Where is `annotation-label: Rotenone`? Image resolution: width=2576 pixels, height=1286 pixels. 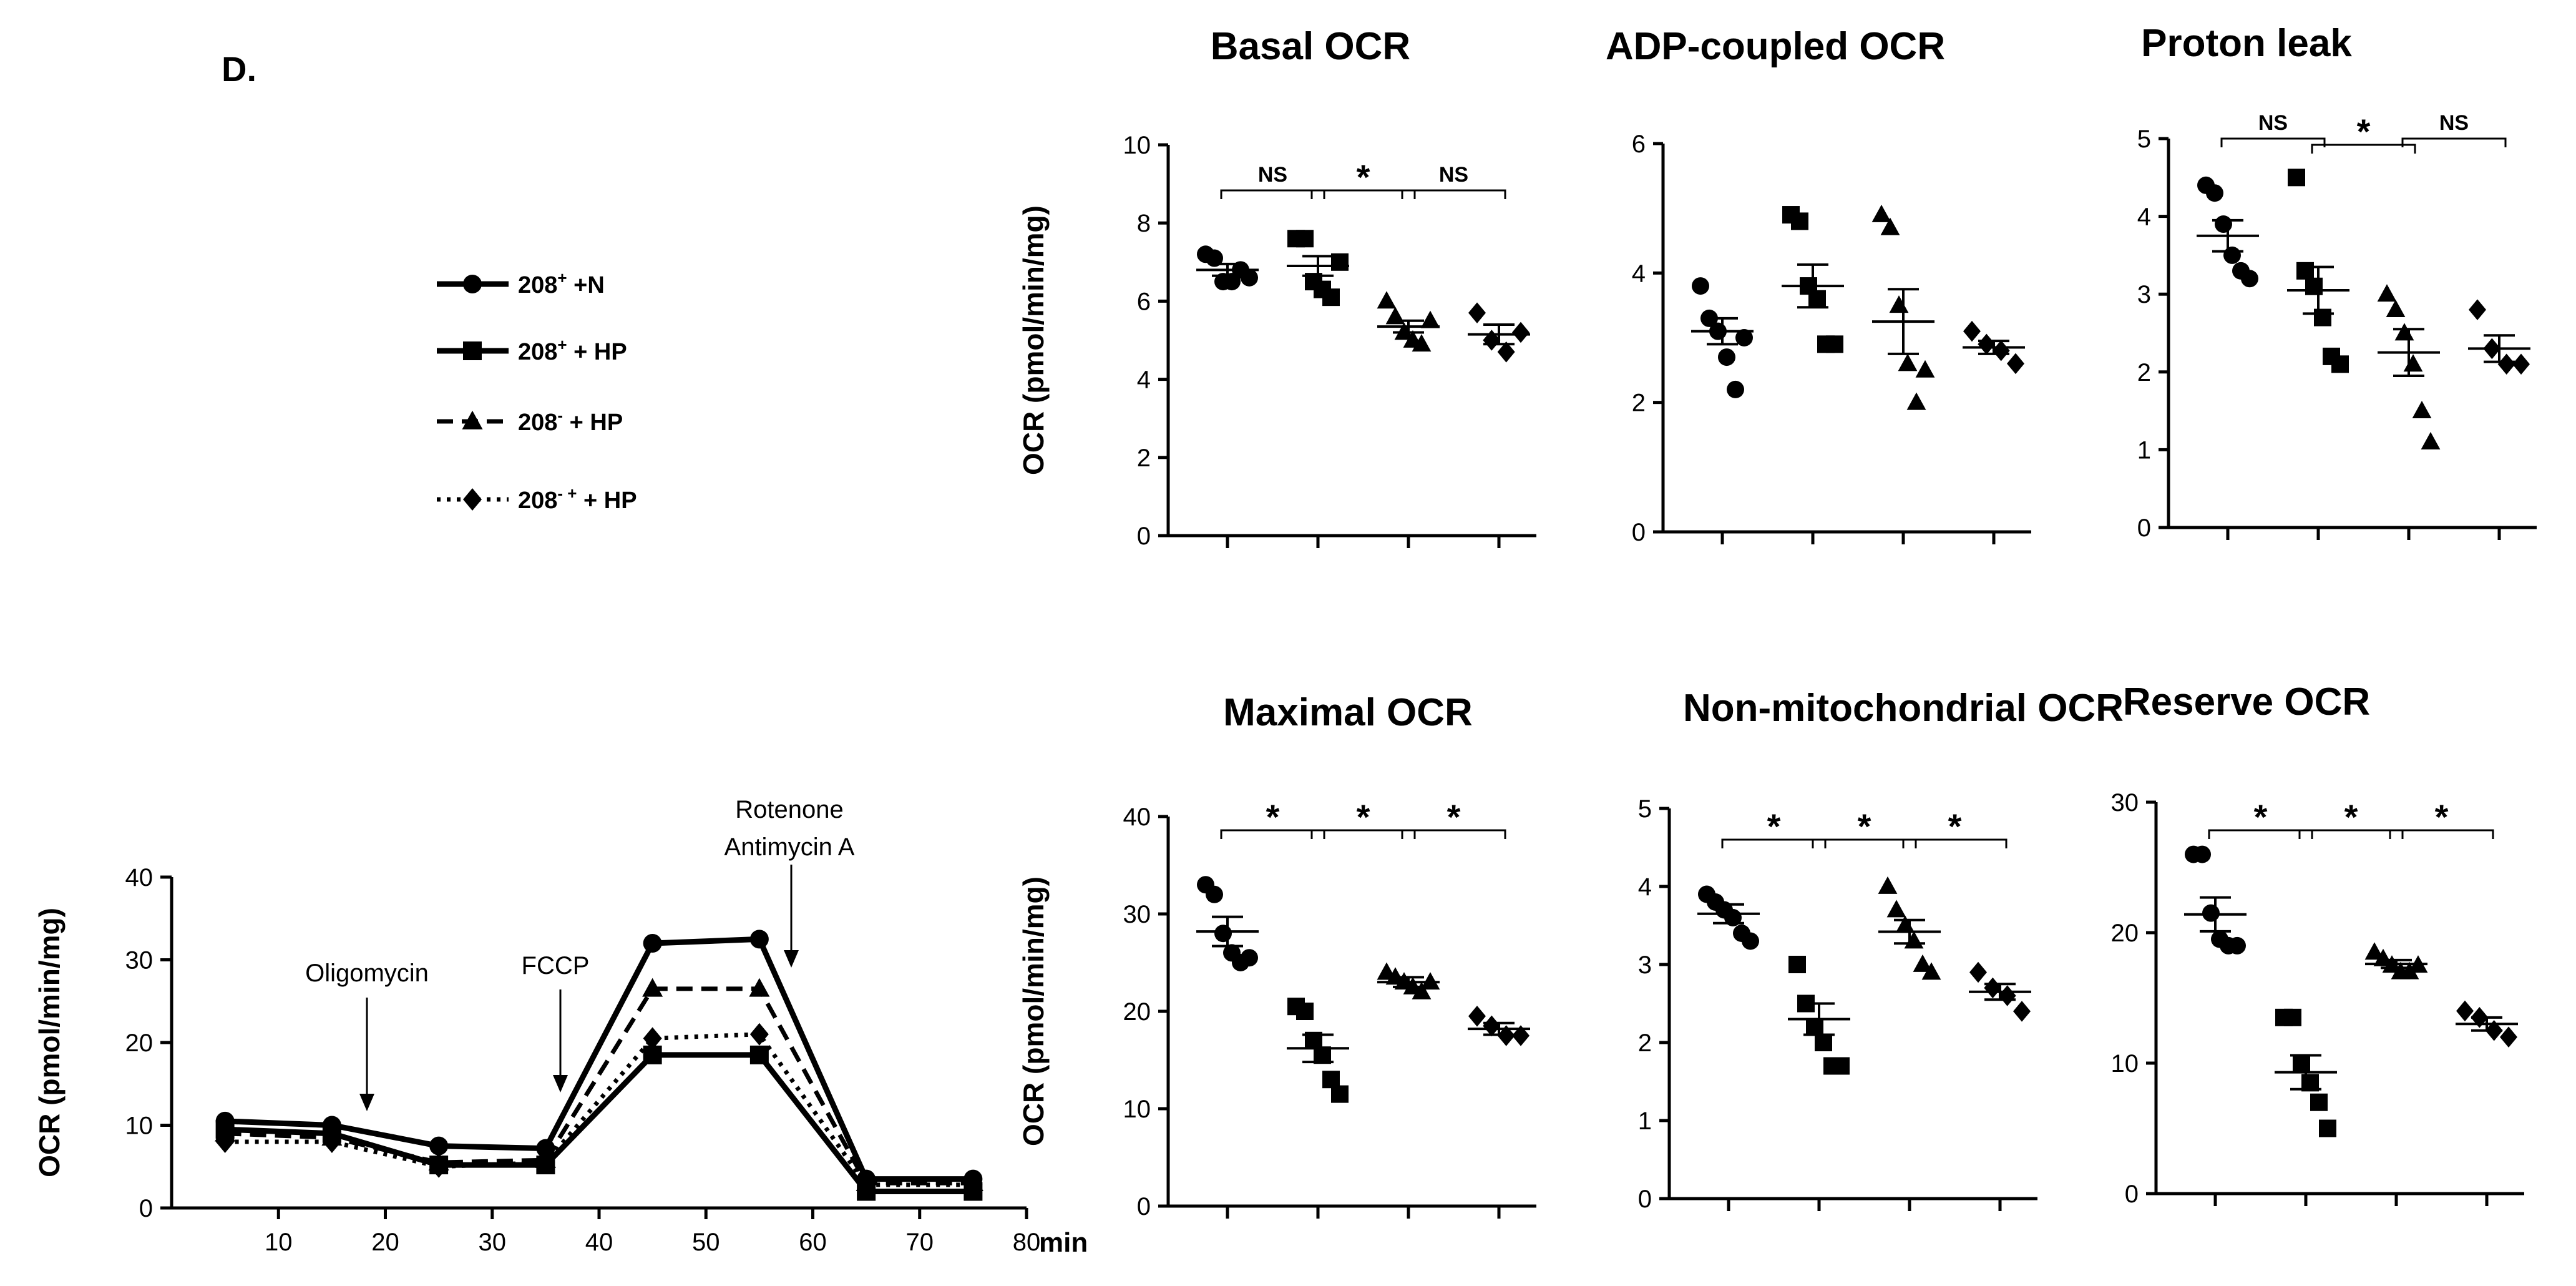
annotation-label: Rotenone is located at coordinates (789, 809).